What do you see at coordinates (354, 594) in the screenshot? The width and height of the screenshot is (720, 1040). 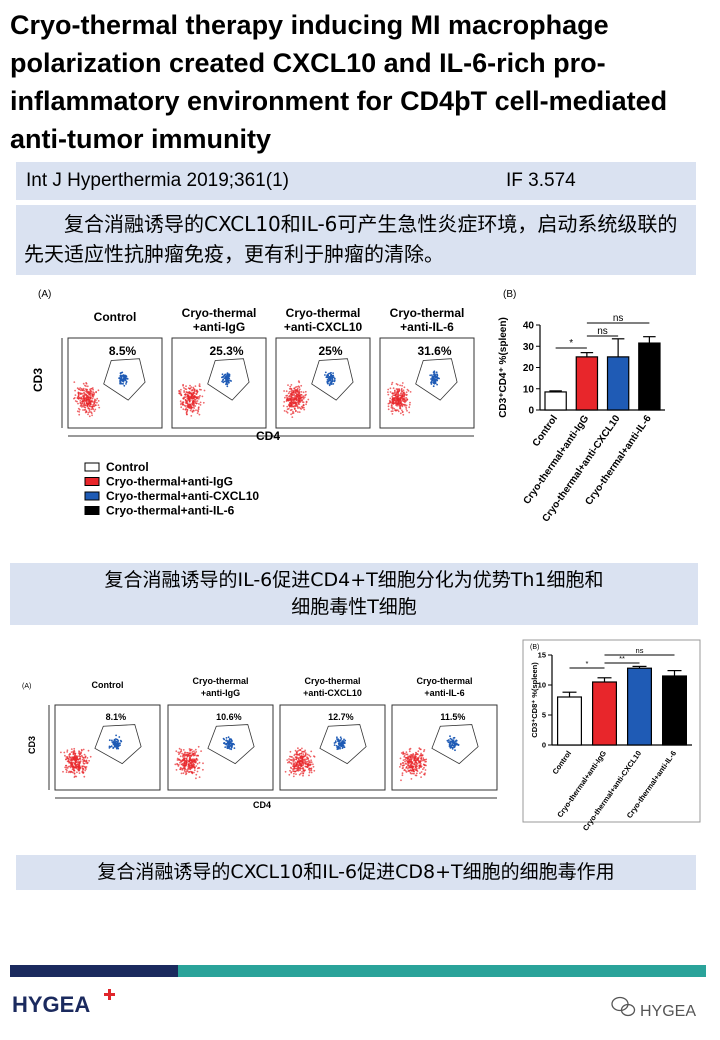 I see `summary: 复合消融诱导的IL-6促进CD4+T细胞分化为优势Th1细胞和 细胞毒性T细胞` at bounding box center [354, 594].